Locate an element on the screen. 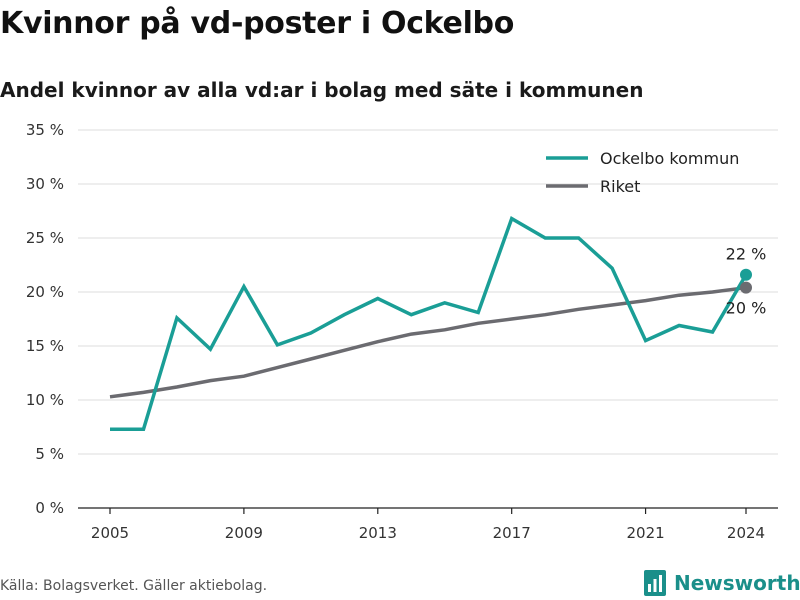 The image size is (800, 600). brand-logo: Newsworthy is located at coordinates (722, 583).